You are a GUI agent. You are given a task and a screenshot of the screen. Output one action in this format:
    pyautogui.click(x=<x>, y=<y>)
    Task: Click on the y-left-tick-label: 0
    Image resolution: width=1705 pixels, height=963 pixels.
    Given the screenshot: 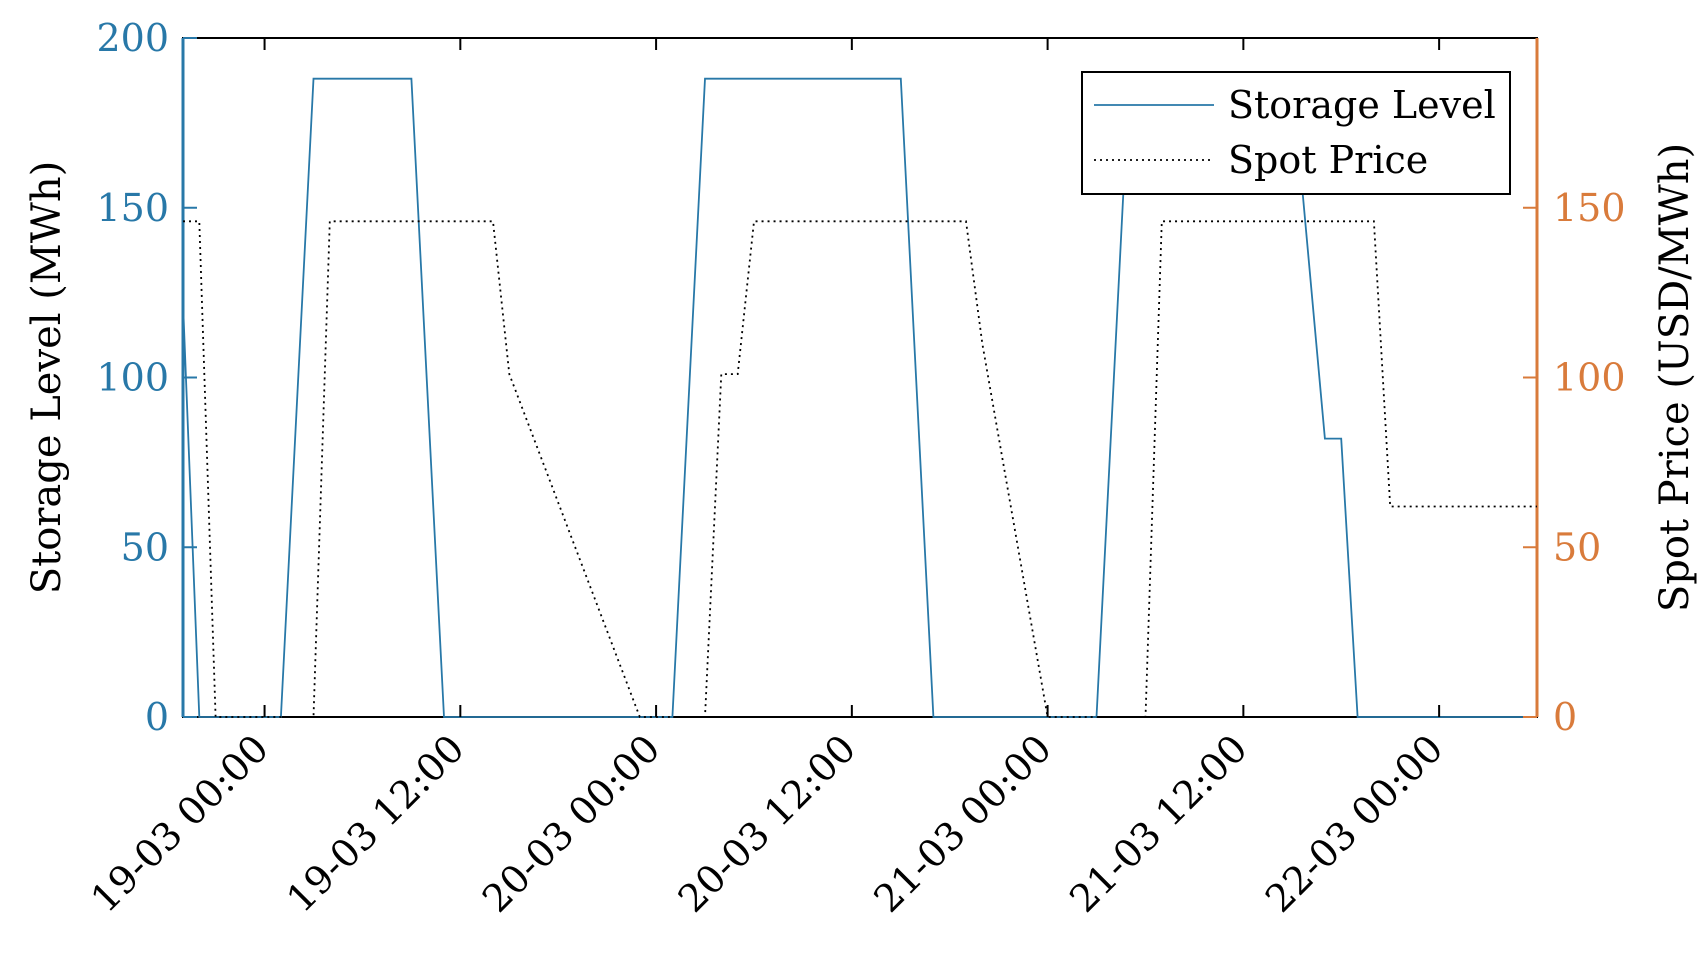 What is the action you would take?
    pyautogui.click(x=157, y=717)
    